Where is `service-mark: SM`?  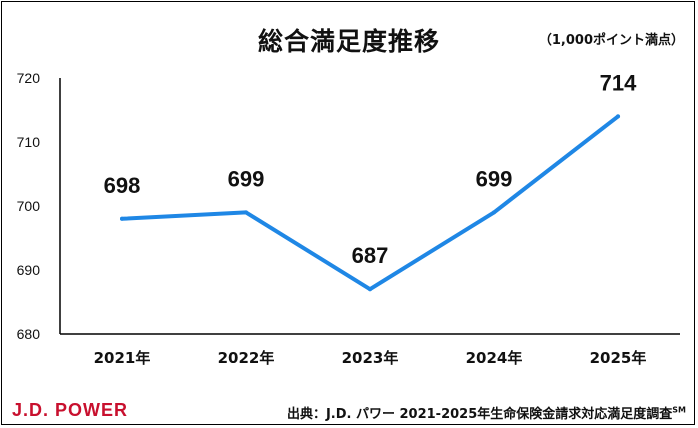
service-mark: SM is located at coordinates (679, 410).